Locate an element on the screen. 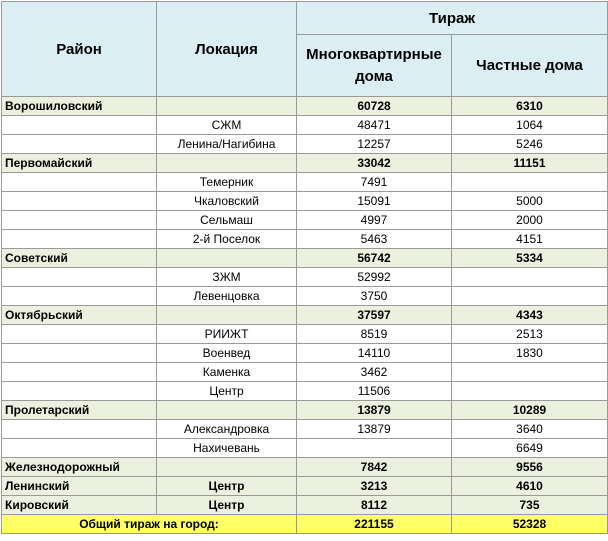  district-name: Пролетарский is located at coordinates (79, 410).